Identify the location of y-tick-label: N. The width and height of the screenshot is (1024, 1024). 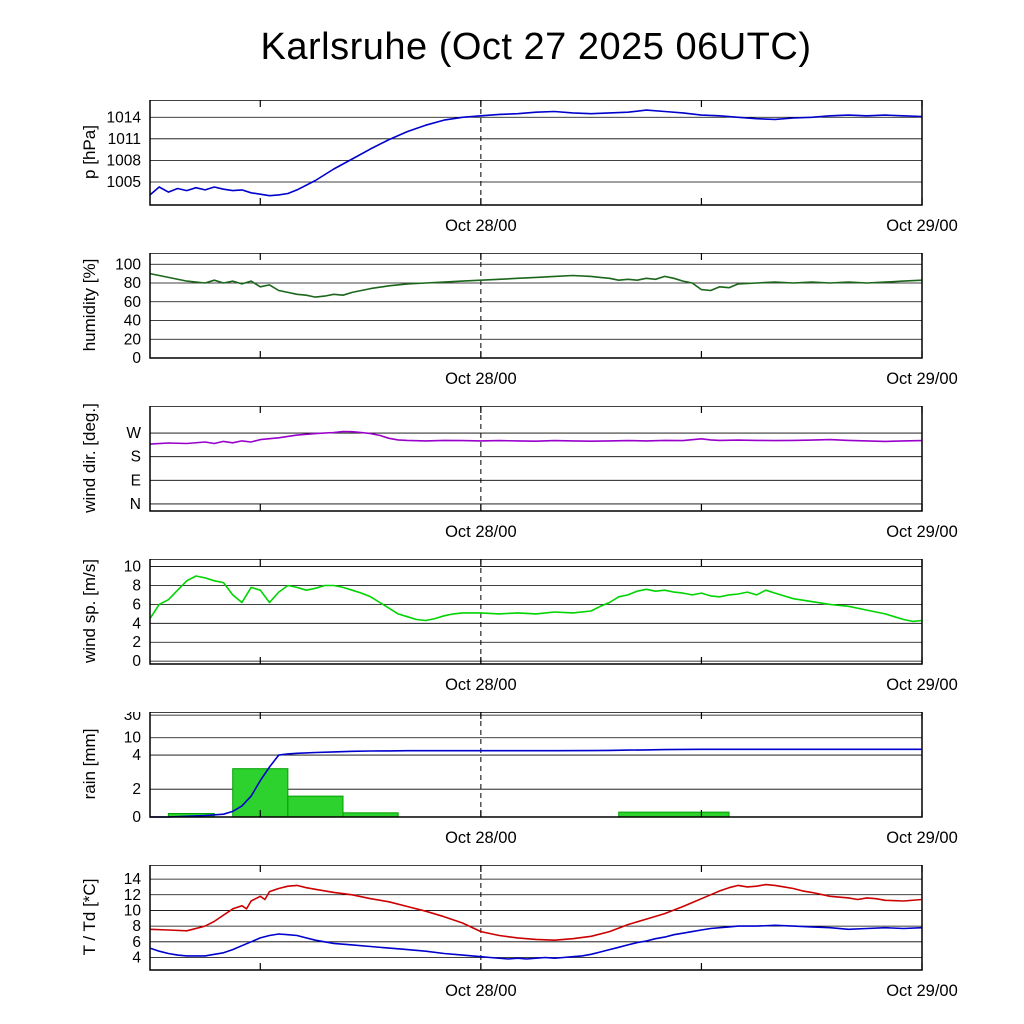
(135, 504).